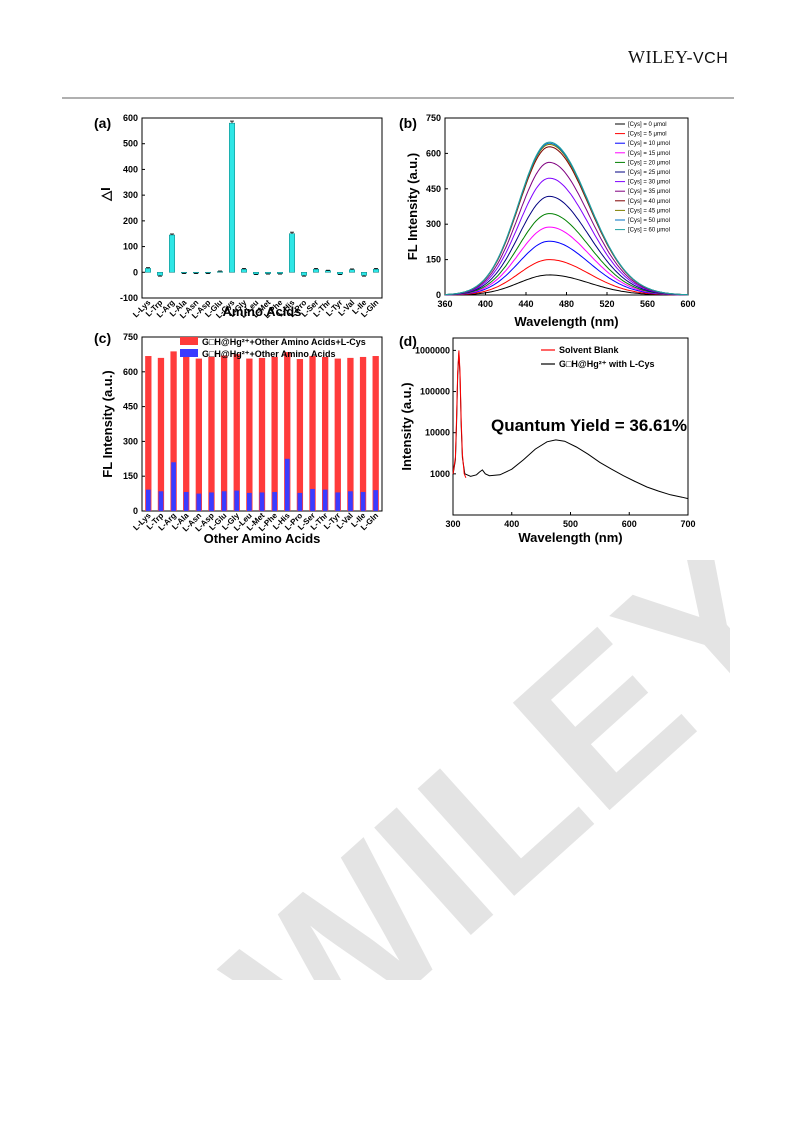 The height and width of the screenshot is (1121, 793). What do you see at coordinates (649, 144) in the screenshot?
I see `legend-entry: [Cys] = 10 μmol` at bounding box center [649, 144].